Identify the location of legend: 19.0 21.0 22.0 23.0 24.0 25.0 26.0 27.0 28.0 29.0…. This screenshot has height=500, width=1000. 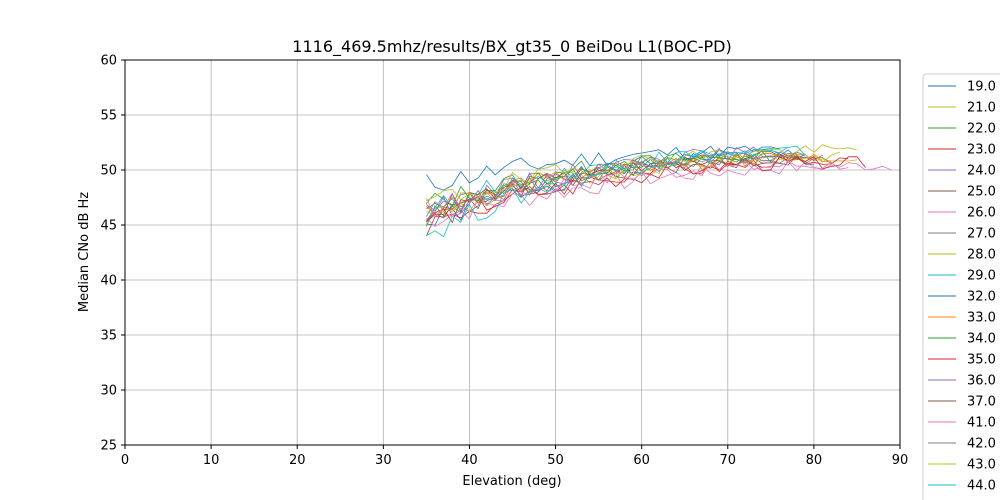
(961, 286).